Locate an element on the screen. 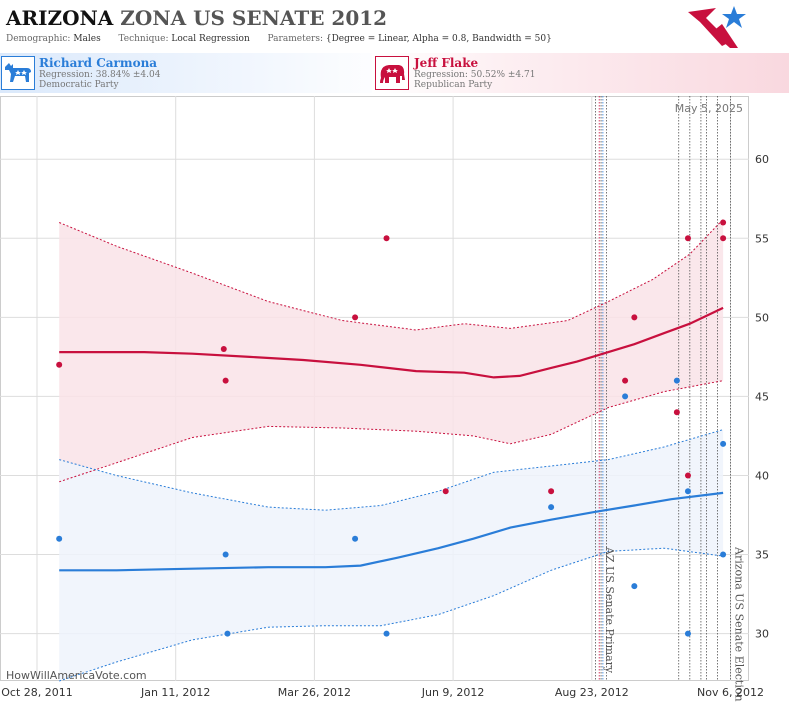  x-tick-label: Jun 9, 2012 is located at coordinates (453, 692).